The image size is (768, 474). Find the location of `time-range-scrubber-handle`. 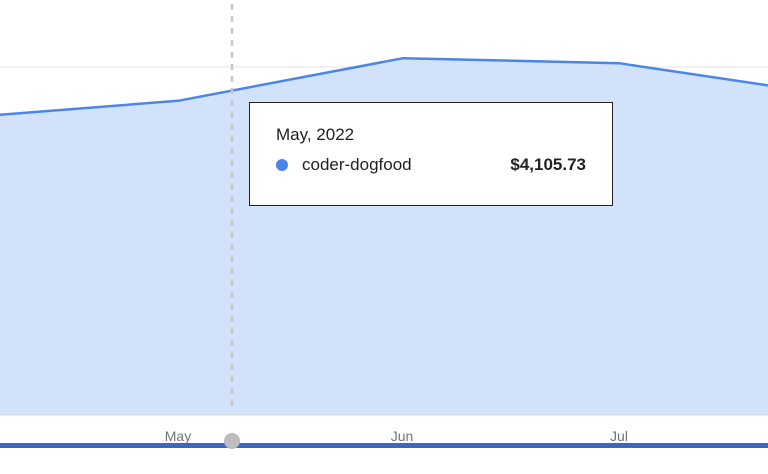

time-range-scrubber-handle is located at coordinates (232, 441).